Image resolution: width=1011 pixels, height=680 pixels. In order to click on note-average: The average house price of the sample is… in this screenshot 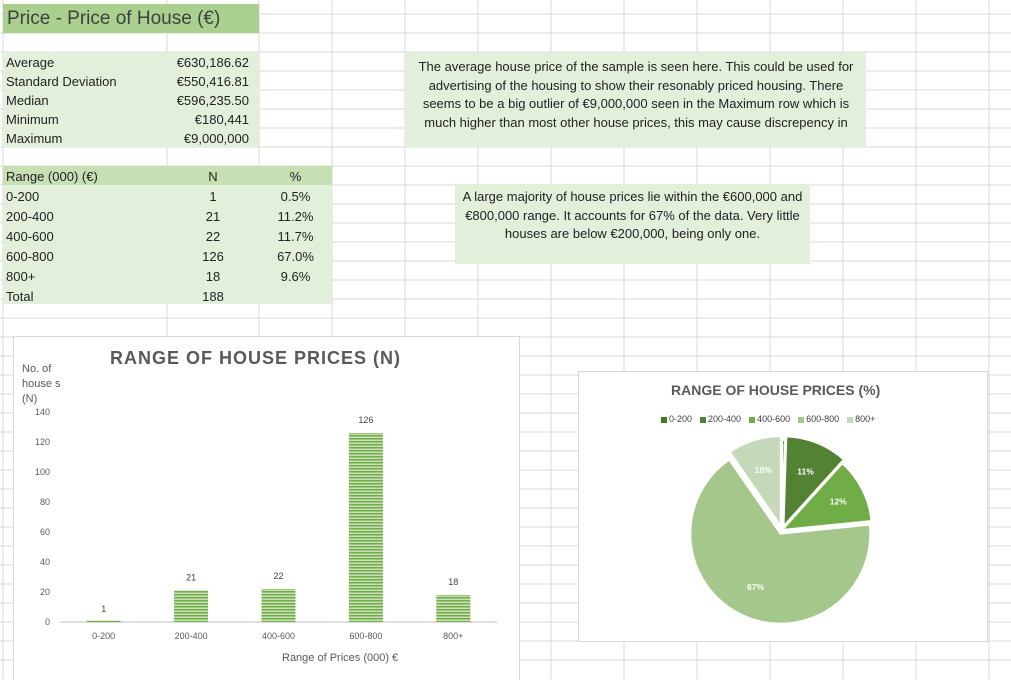, I will do `click(636, 99)`.